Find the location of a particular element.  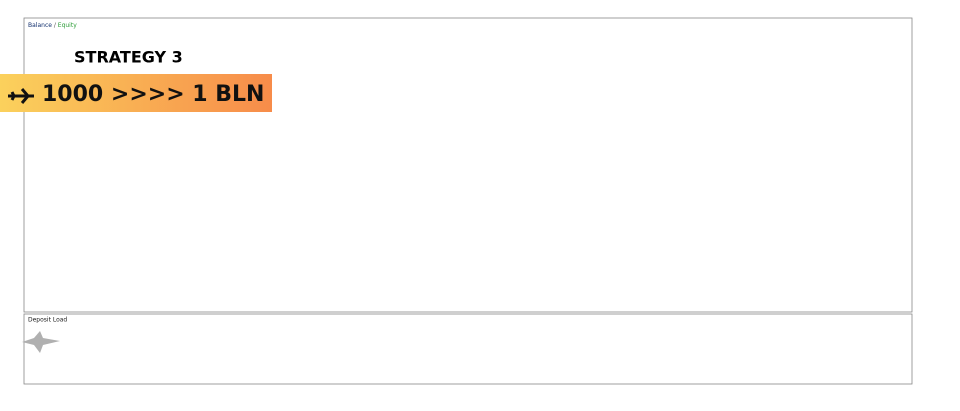

legend-entry: Balance is located at coordinates (40, 25).